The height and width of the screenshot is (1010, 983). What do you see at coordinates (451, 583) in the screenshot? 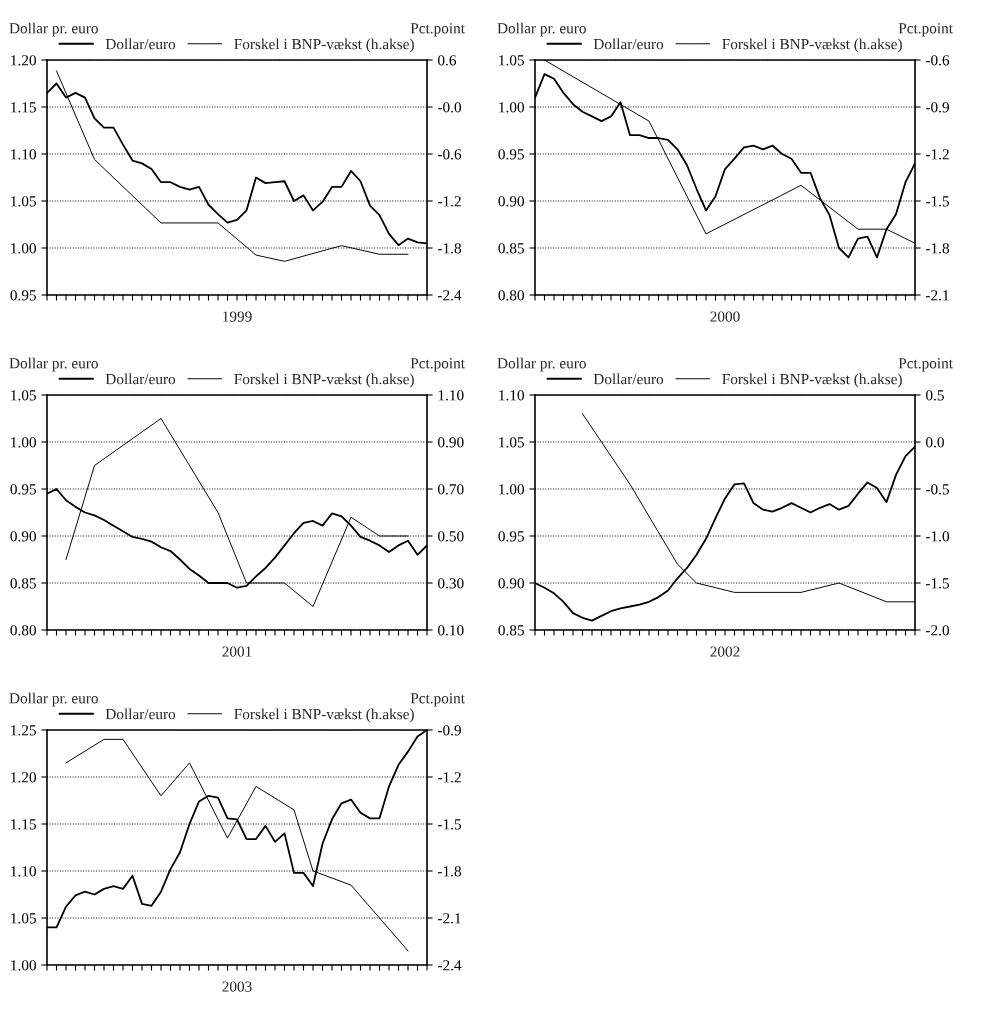
I see `y2-tick-label: 0.30` at bounding box center [451, 583].